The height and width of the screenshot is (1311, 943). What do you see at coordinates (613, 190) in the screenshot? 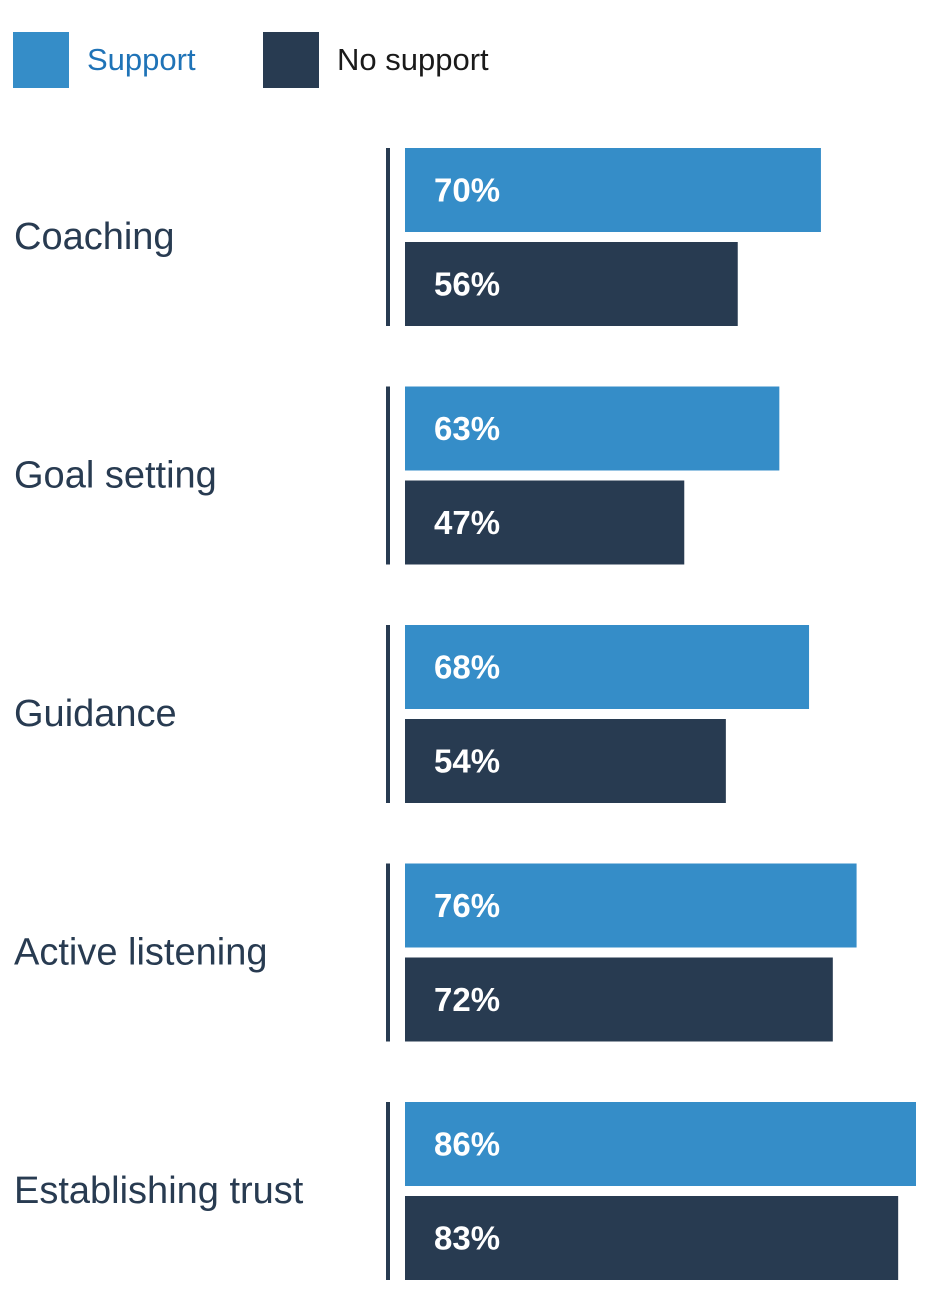
I see `bar-support-coaching` at bounding box center [613, 190].